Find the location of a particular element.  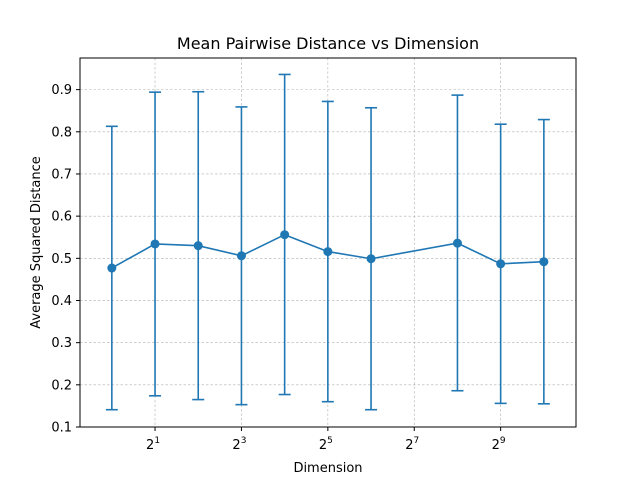

x-tick-label: 21 is located at coordinates (153, 444).